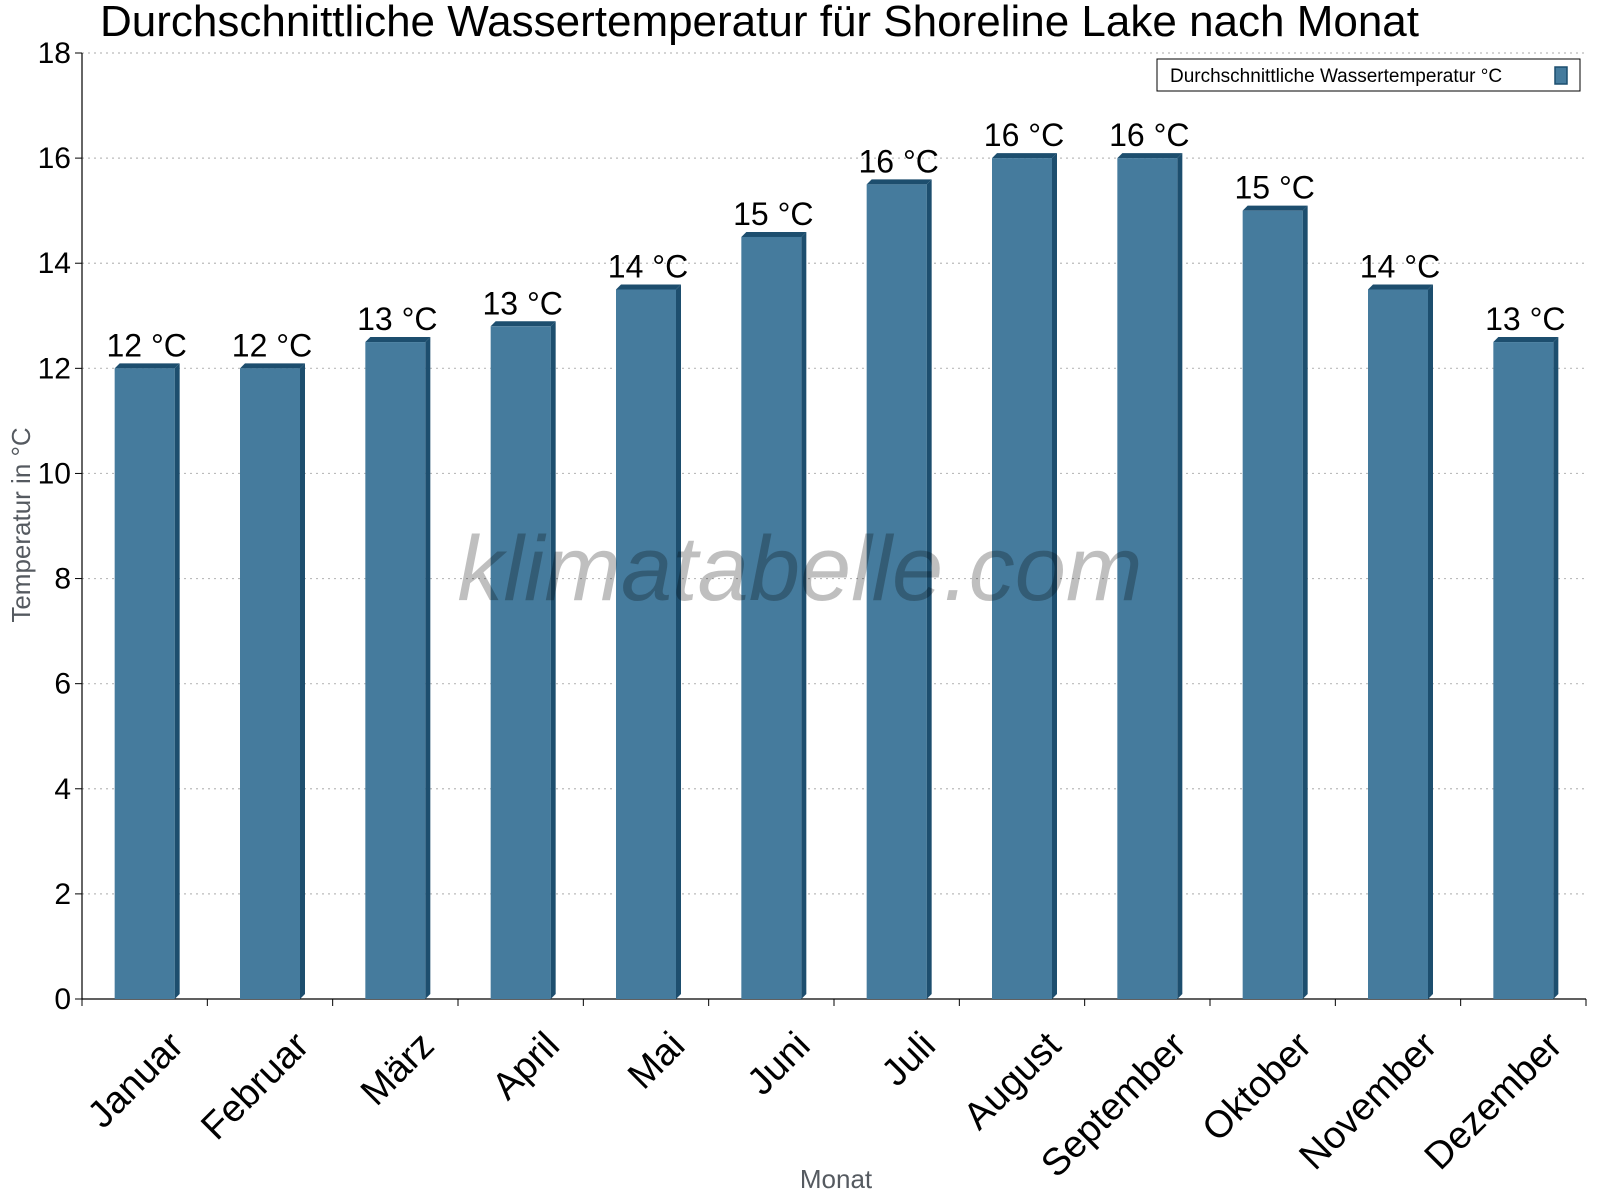  I want to click on x-tick-label: Dezember, so click(1494, 1101).